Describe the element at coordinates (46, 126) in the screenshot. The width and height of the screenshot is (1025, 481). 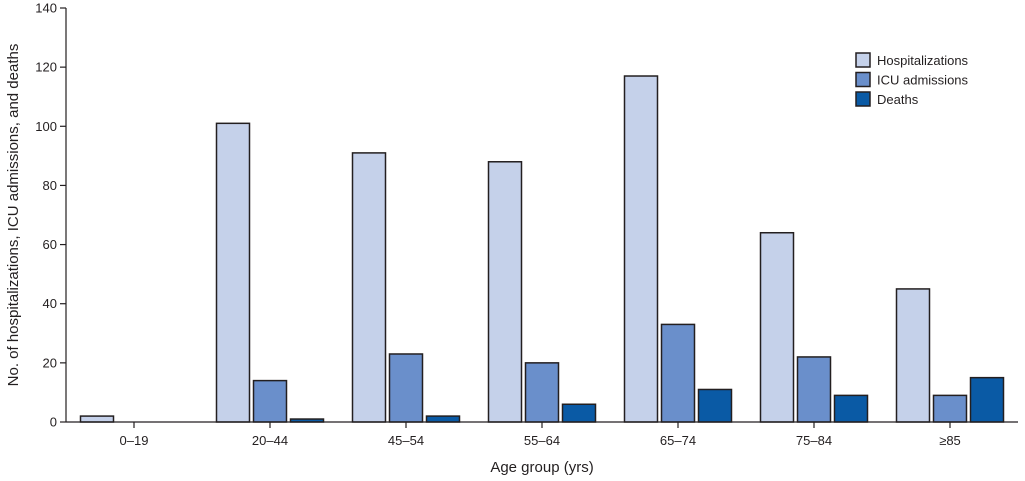
I see `y-tick-label: 100` at that location.